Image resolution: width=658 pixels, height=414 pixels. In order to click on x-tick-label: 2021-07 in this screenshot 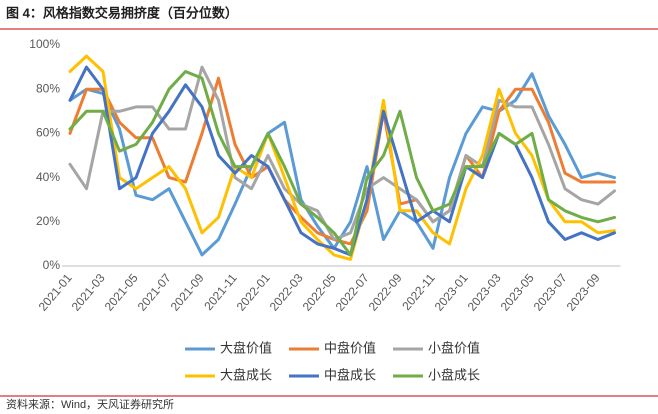, I will do `click(154, 292)`.